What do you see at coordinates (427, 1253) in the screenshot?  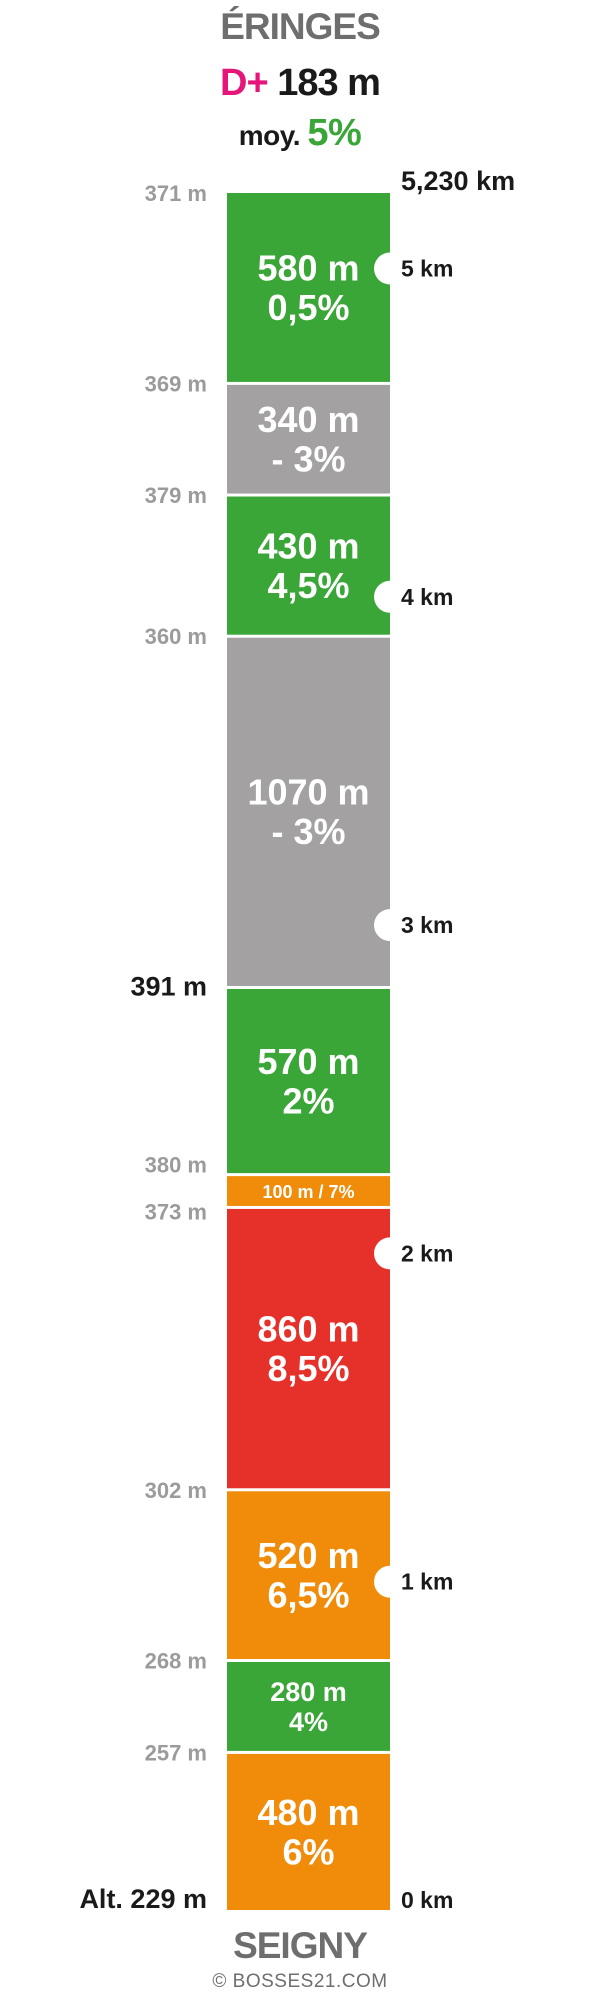 I see `km-marker-label: 2 km` at bounding box center [427, 1253].